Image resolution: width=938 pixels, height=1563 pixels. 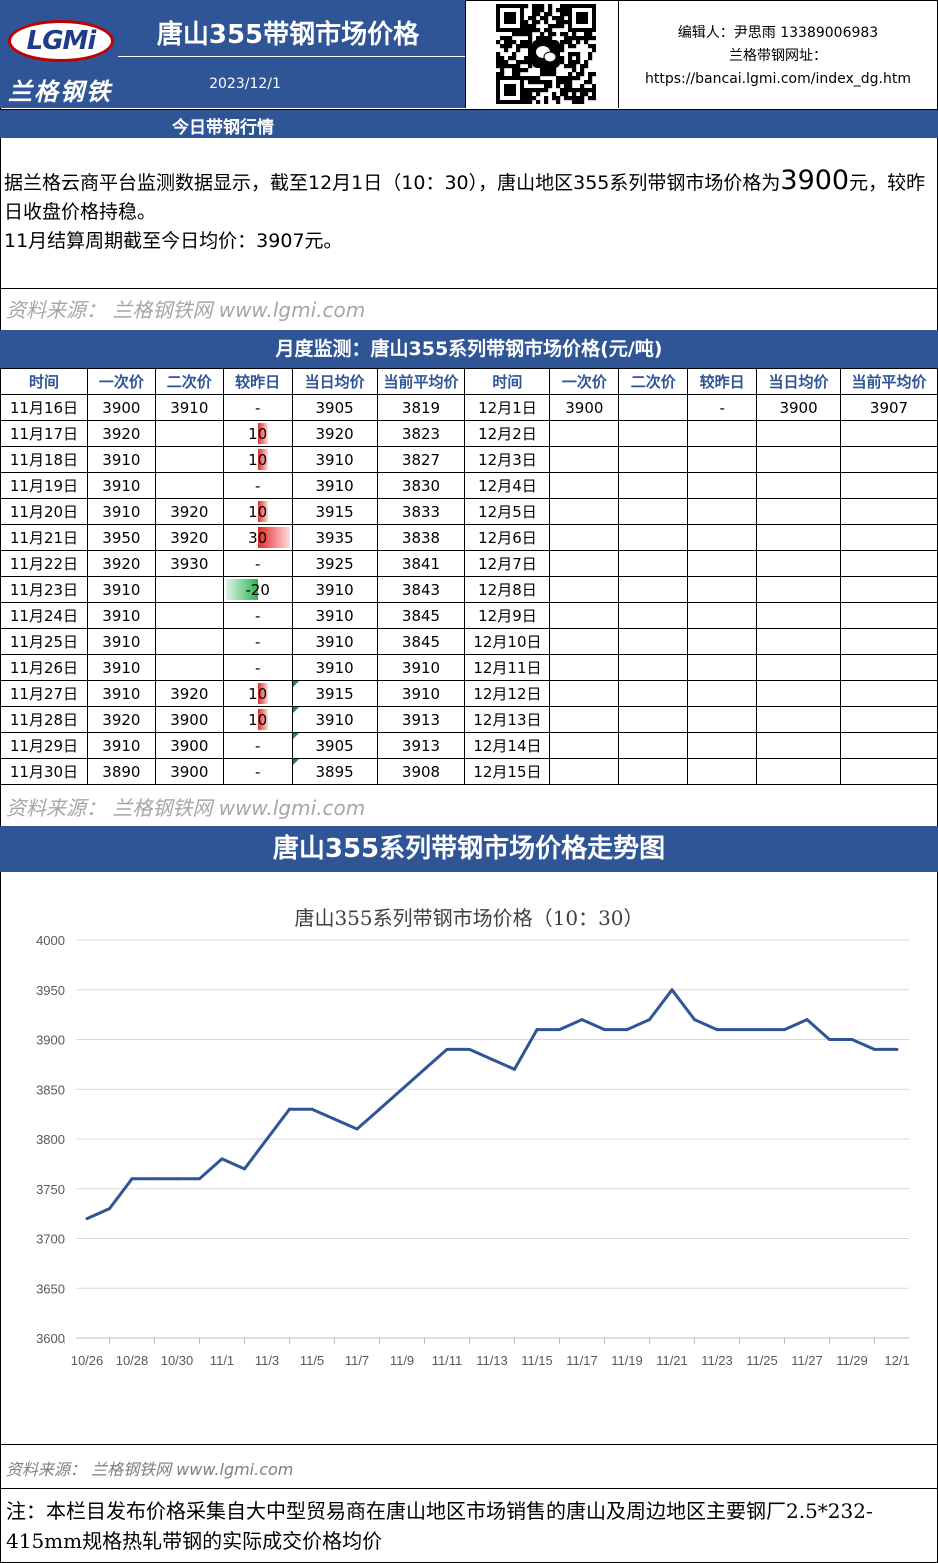 I want to click on table-cell-cur: 3819, so click(x=421, y=407).